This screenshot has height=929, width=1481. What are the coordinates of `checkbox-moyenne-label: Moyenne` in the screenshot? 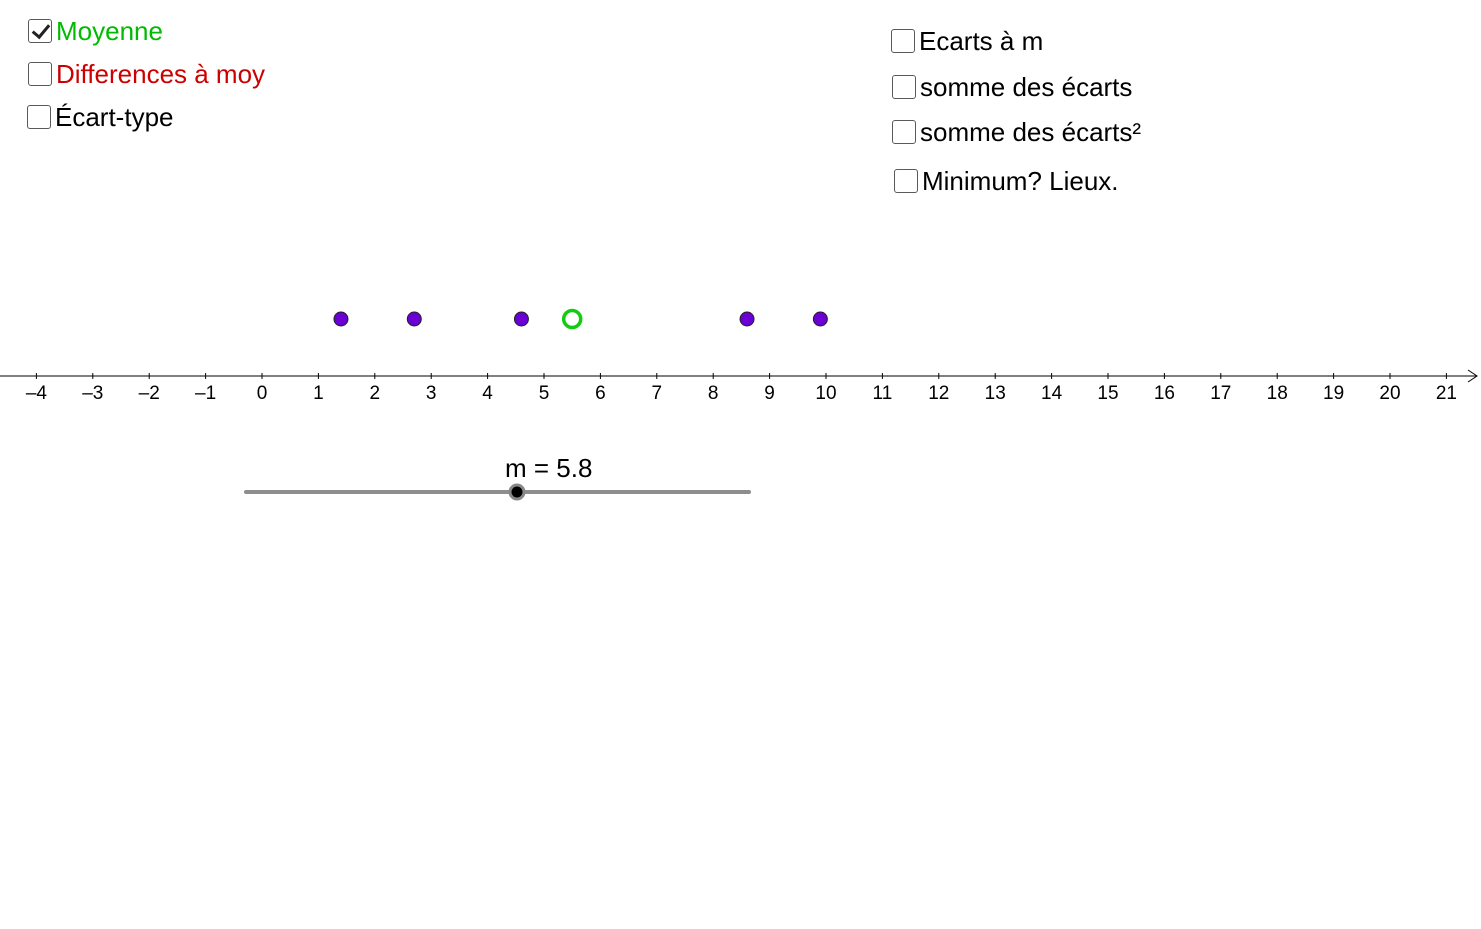 It's located at (109, 31).